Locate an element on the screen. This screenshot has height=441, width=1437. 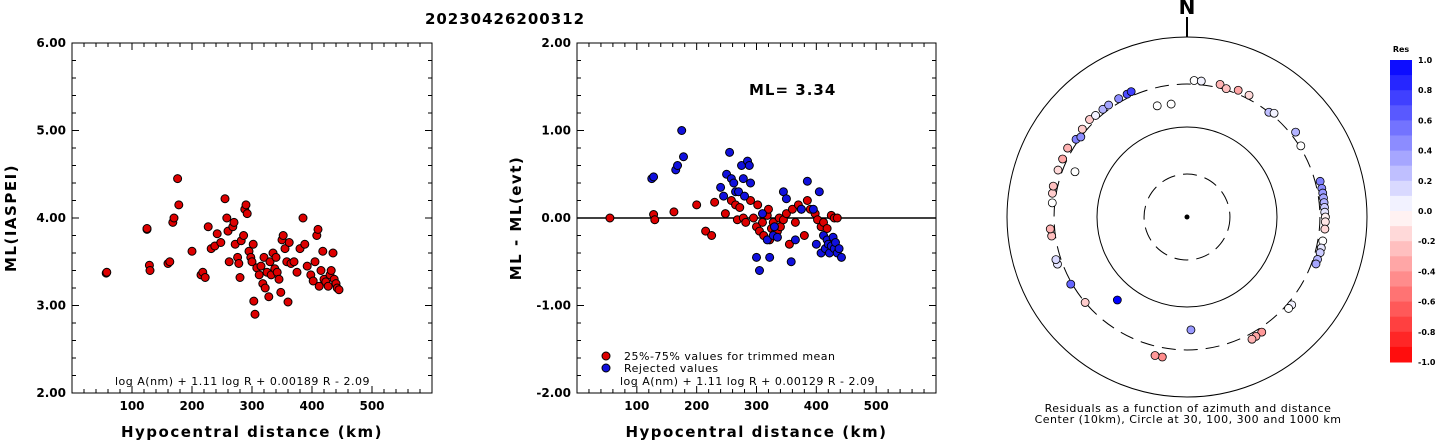
colorbar-tick-label: -0.8 is located at coordinates (1427, 332).